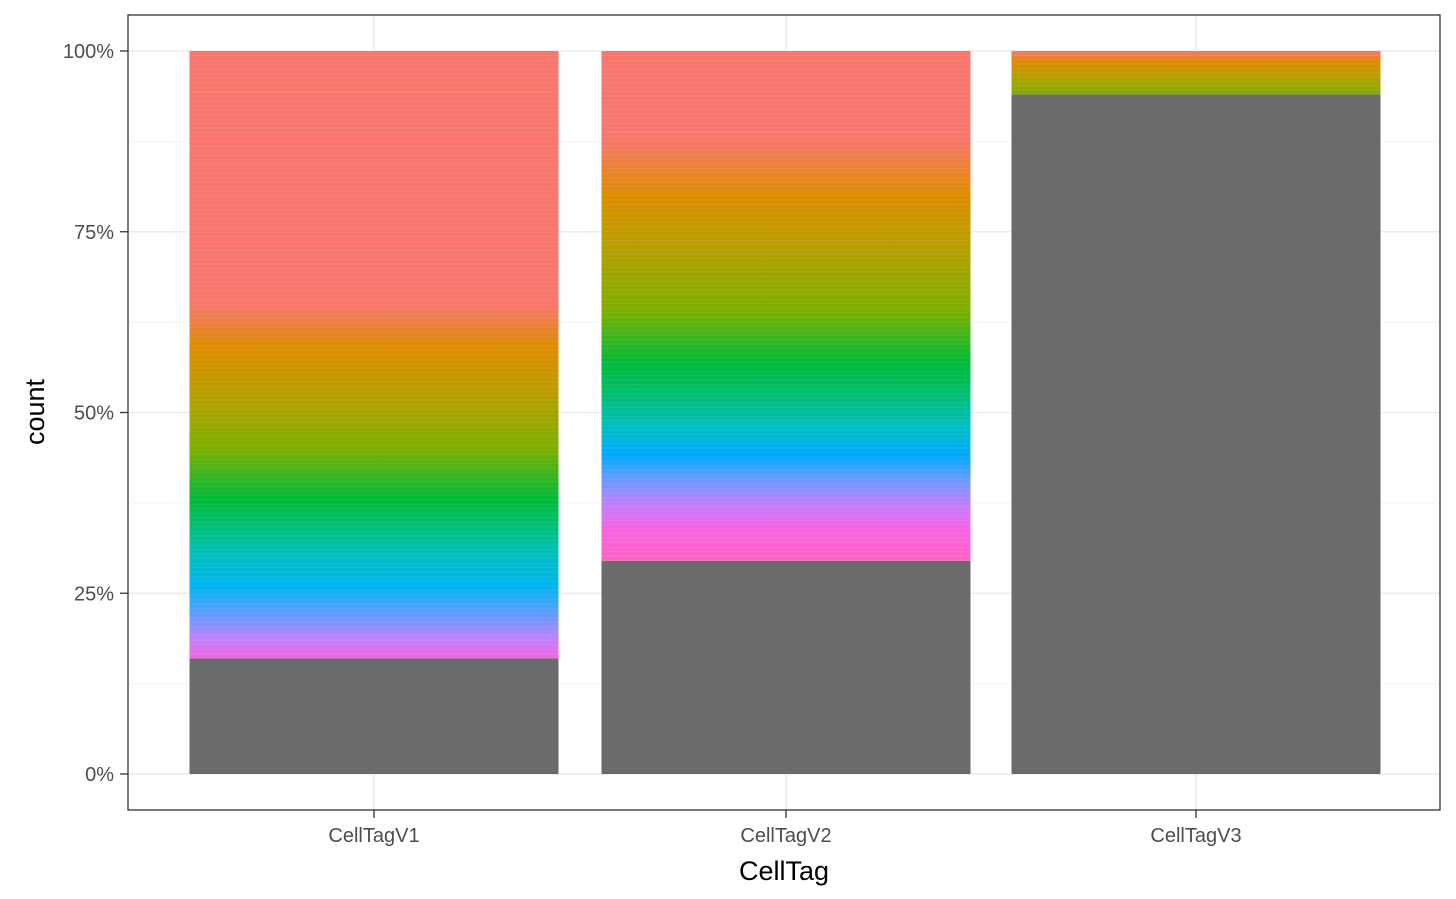 The image size is (1456, 899). I want to click on x-axis-title: CellTag, so click(784, 871).